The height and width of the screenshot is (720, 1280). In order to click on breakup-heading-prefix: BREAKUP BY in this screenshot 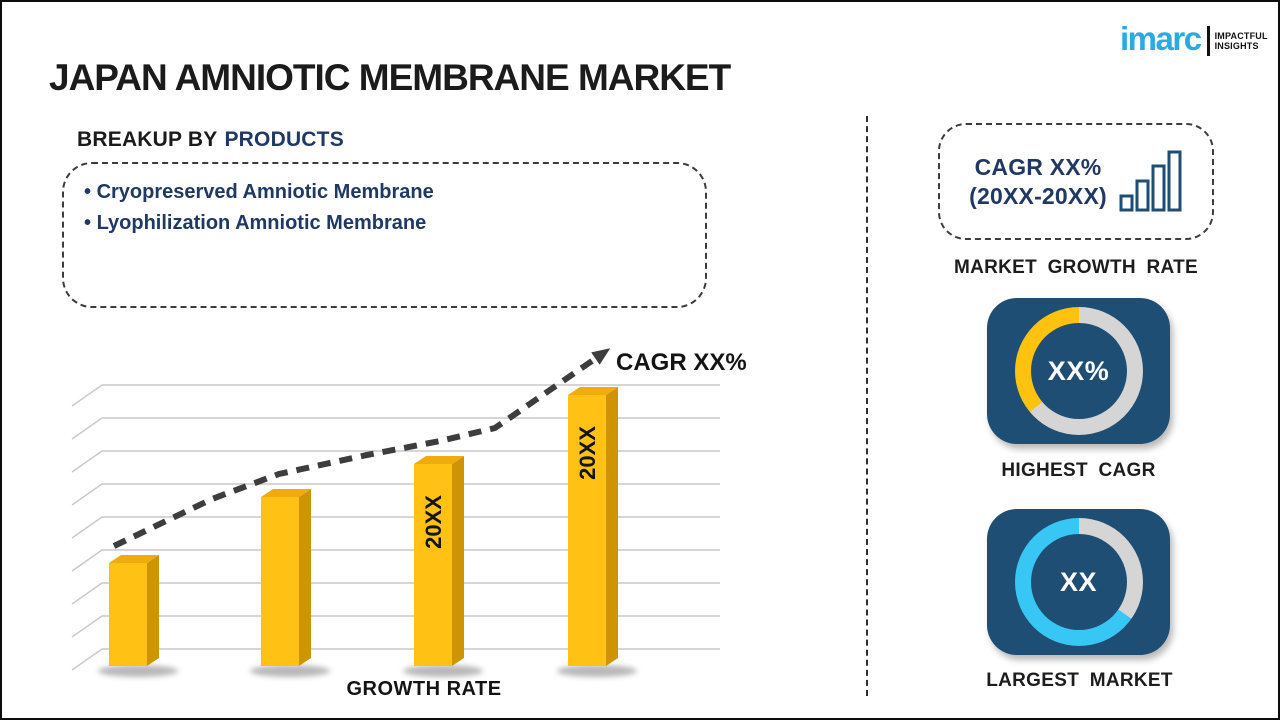, I will do `click(147, 139)`.